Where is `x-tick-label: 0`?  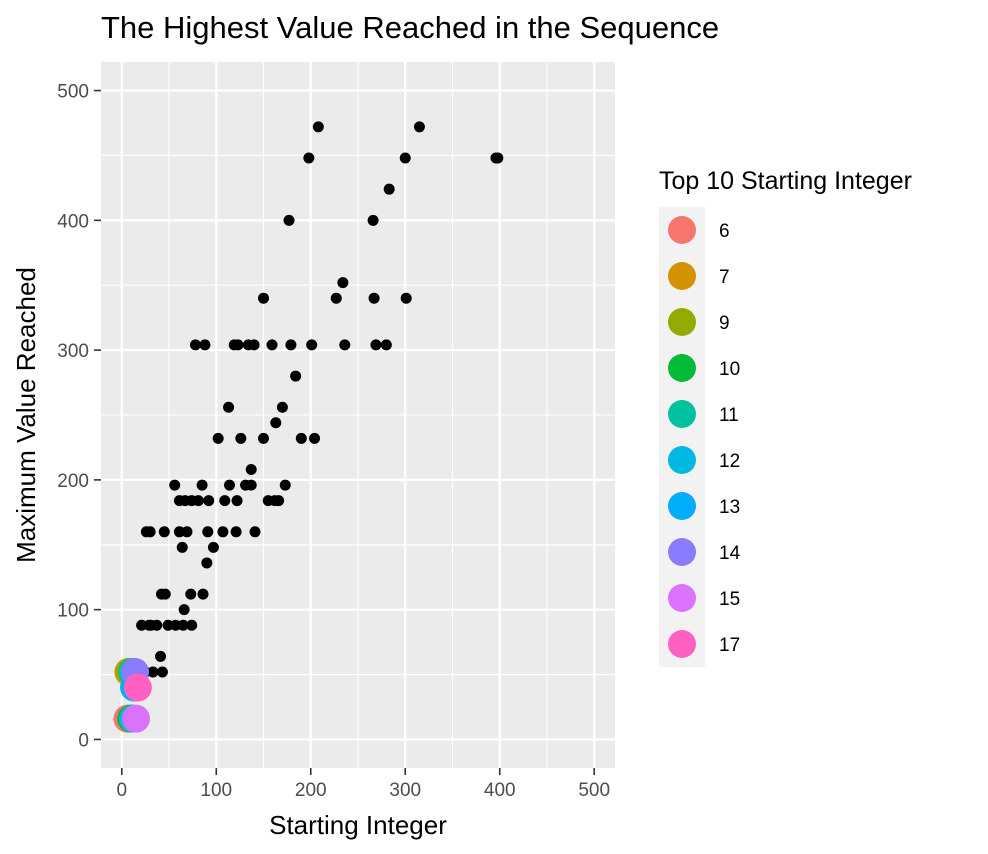 x-tick-label: 0 is located at coordinates (121, 790).